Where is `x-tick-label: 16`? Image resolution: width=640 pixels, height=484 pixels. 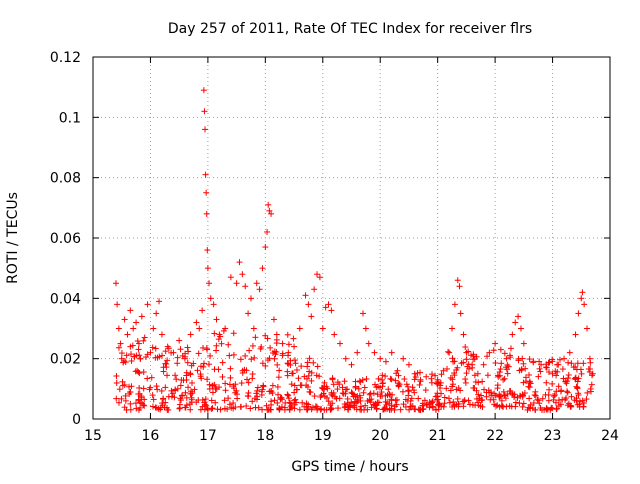
x-tick-label: 16 is located at coordinates (151, 436).